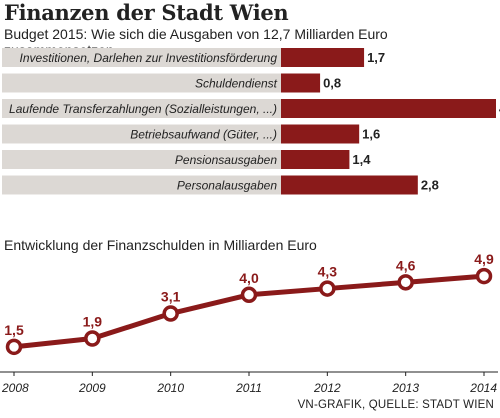 This screenshot has height=418, width=500. Describe the element at coordinates (15, 388) in the screenshot. I see `x-tick-label: 2008` at that location.